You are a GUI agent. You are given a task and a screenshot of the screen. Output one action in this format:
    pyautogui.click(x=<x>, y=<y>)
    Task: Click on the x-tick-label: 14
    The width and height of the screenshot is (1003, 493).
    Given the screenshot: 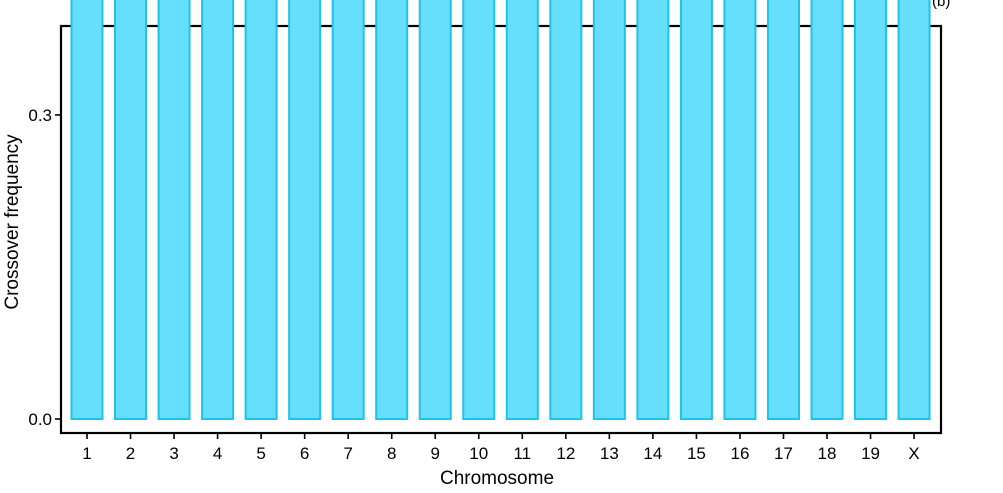 What is the action you would take?
    pyautogui.click(x=652, y=453)
    